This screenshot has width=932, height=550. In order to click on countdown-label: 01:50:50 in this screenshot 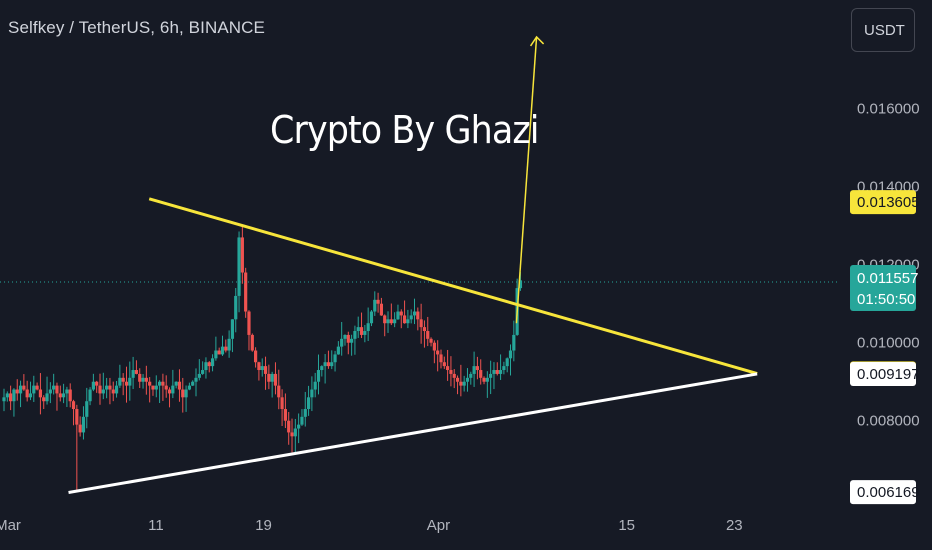, I will do `click(886, 299)`.